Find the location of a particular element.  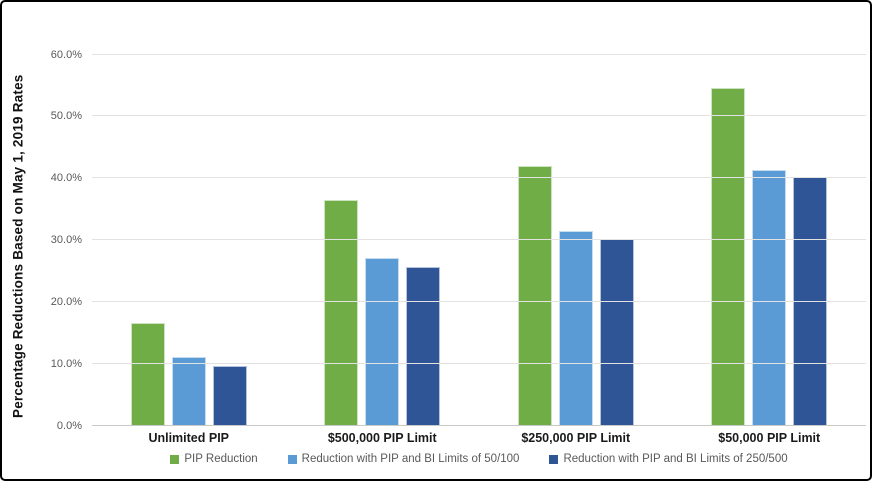

x-axis-line is located at coordinates (479, 425).